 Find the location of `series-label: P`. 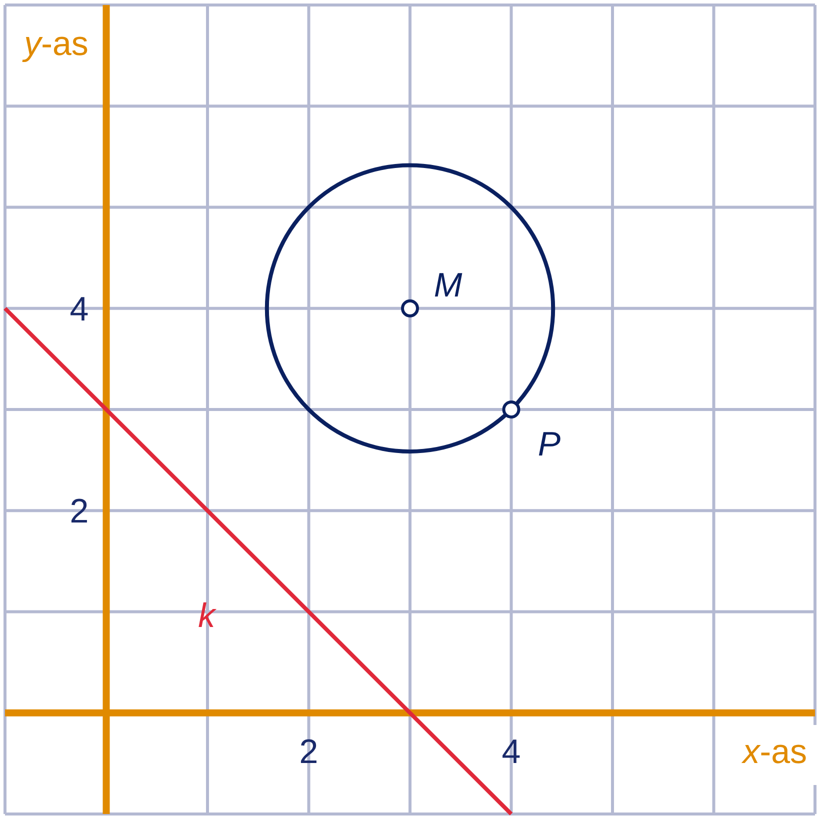

series-label: P is located at coordinates (549, 445).